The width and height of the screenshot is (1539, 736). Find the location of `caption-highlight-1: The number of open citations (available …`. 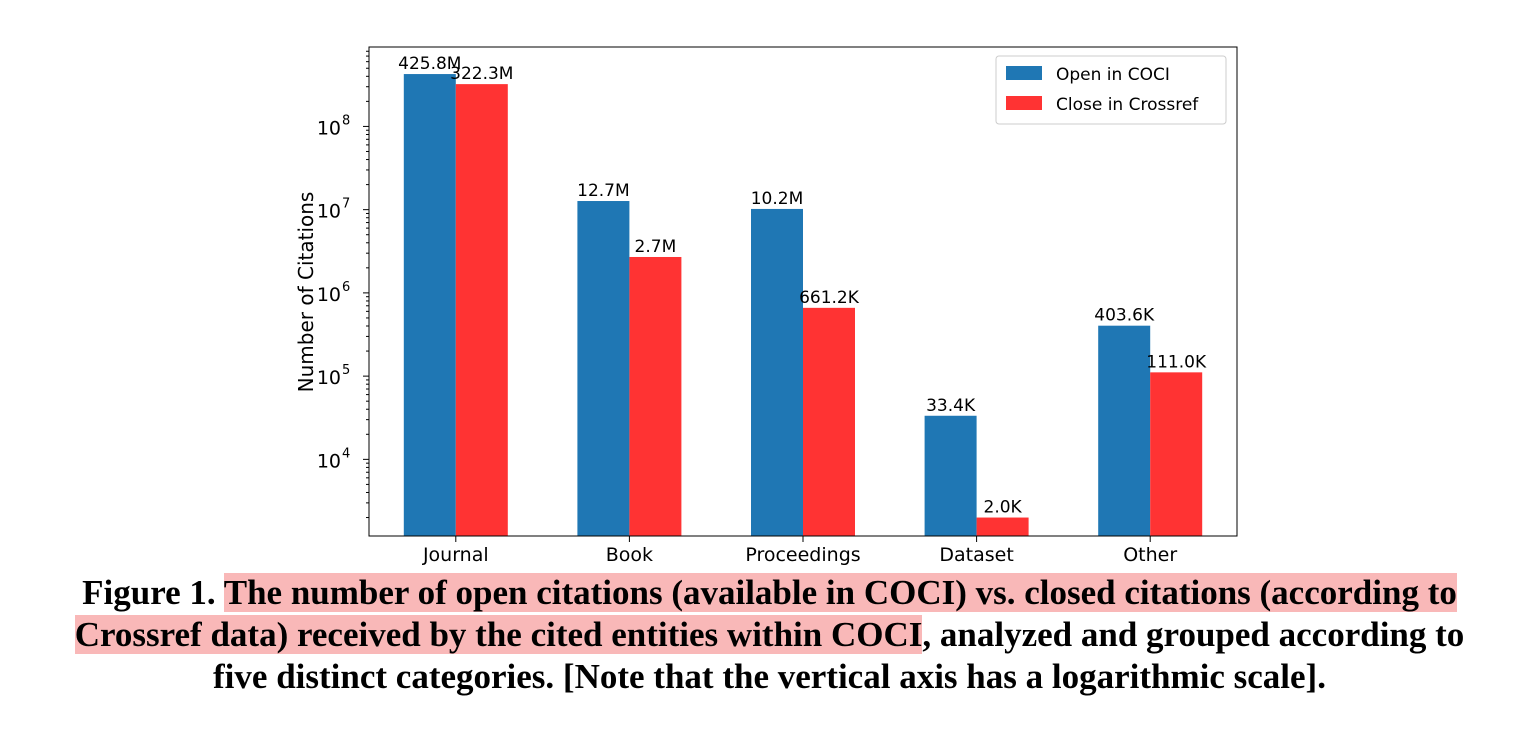

caption-highlight-1: The number of open citations (available … is located at coordinates (840, 592).